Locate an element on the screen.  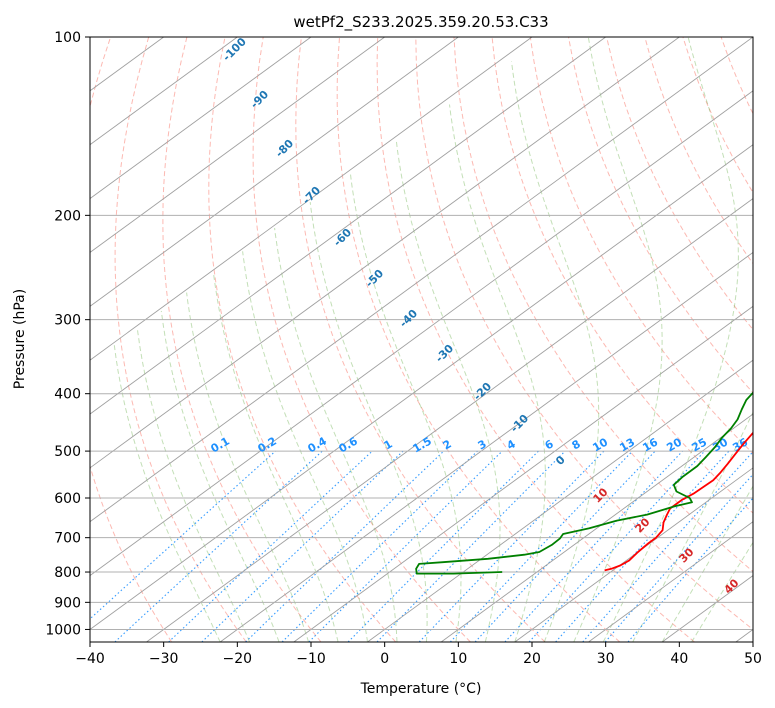
dry-adiabat-label: -60 is located at coordinates (342, 237).